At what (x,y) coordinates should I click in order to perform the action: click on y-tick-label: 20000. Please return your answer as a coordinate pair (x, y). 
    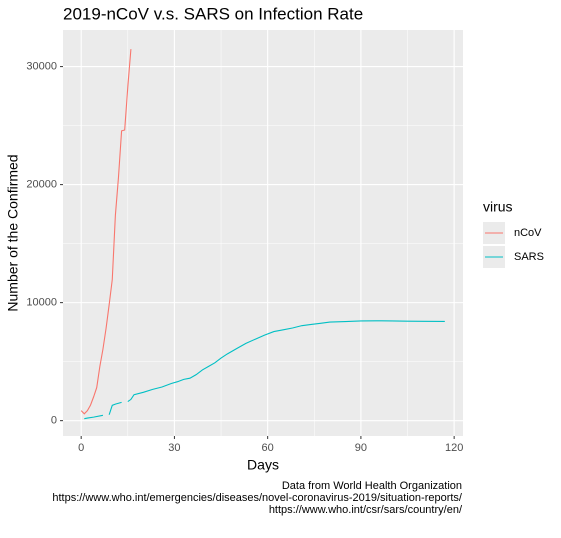
    Looking at the image, I should click on (41, 185).